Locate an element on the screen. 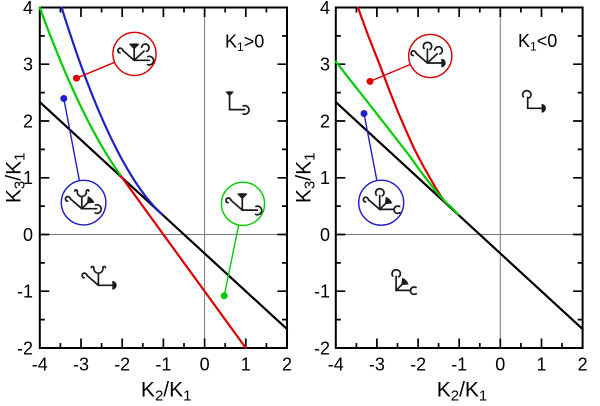 This screenshot has width=600, height=406. svg-text: K1>0 is located at coordinates (244, 43).